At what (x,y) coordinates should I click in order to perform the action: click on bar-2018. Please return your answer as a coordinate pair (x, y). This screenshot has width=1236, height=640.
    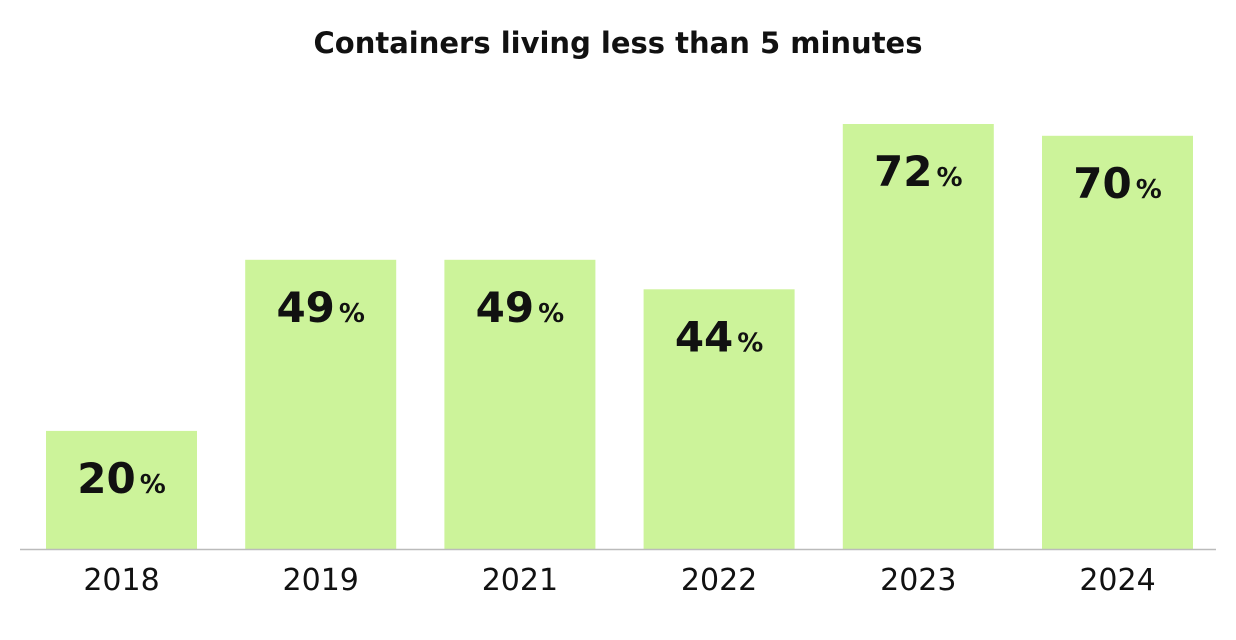
    Looking at the image, I should click on (121, 489).